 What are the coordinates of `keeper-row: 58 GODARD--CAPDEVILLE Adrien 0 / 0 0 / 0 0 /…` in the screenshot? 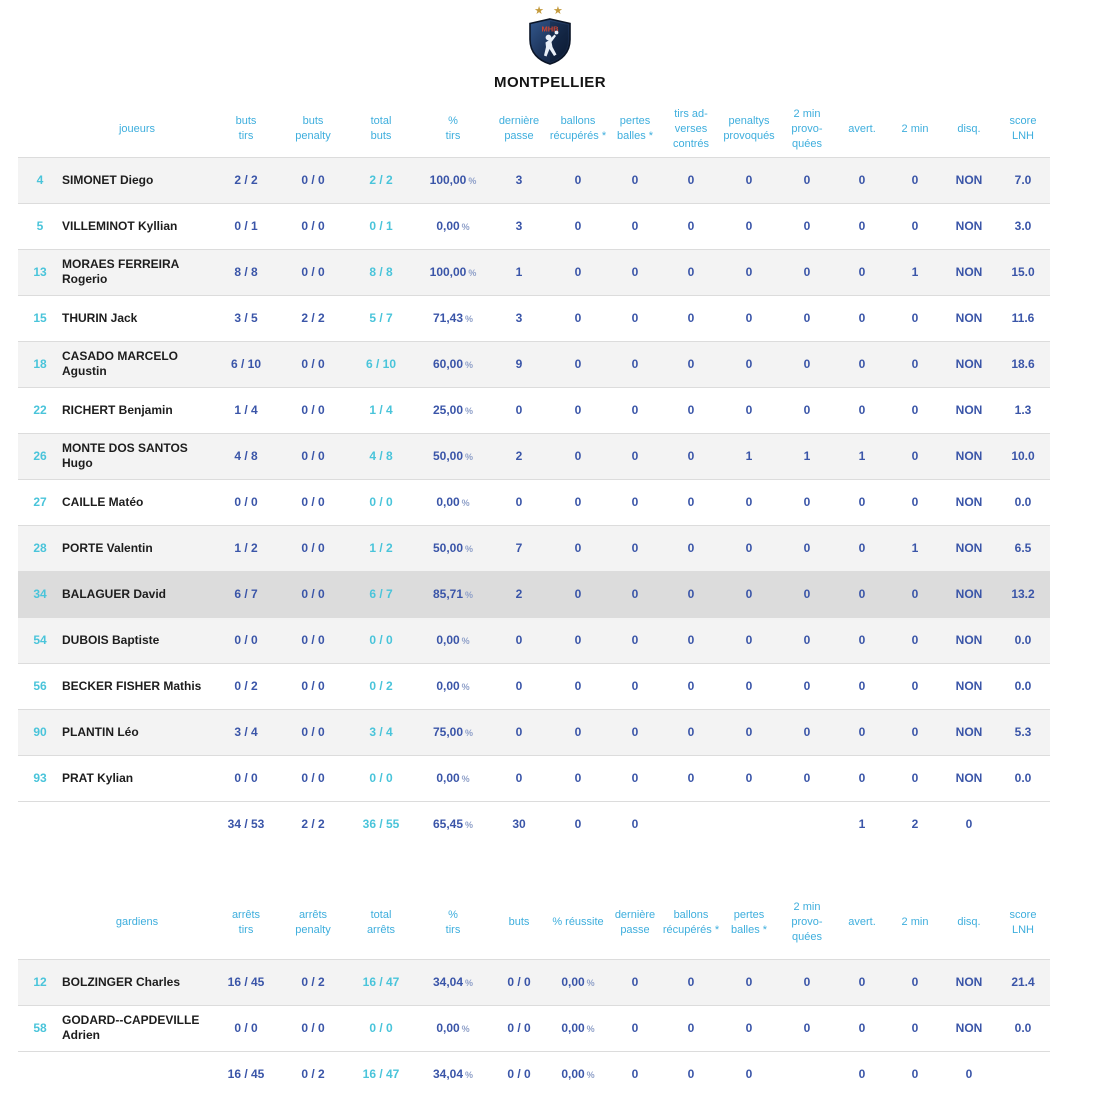 It's located at (534, 1028).